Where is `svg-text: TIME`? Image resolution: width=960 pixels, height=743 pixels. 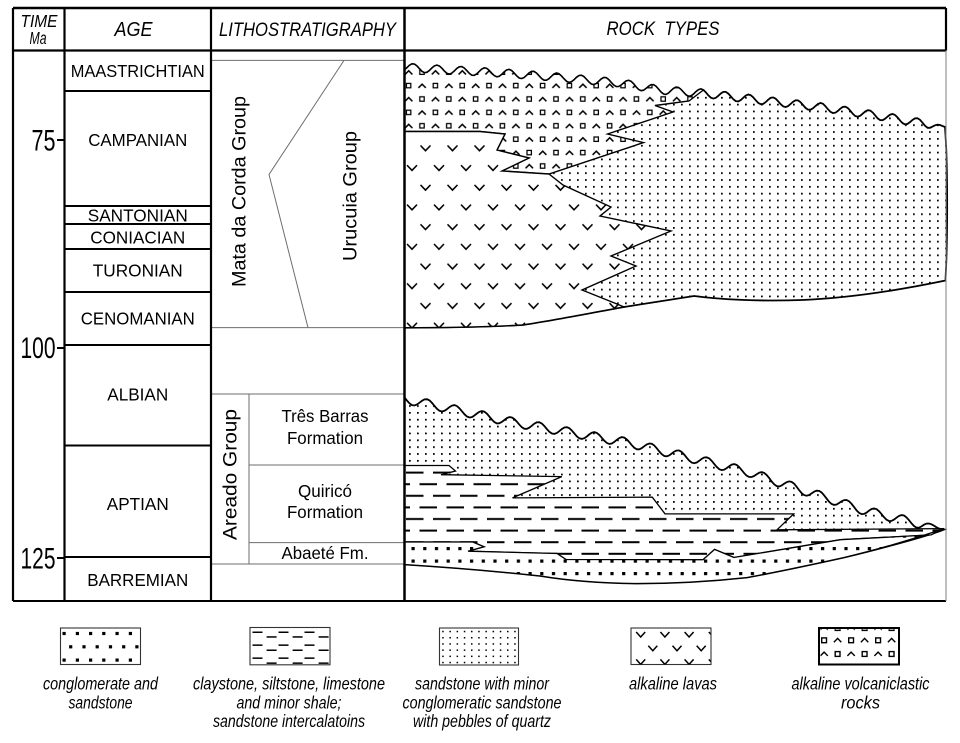
svg-text: TIME is located at coordinates (39, 21).